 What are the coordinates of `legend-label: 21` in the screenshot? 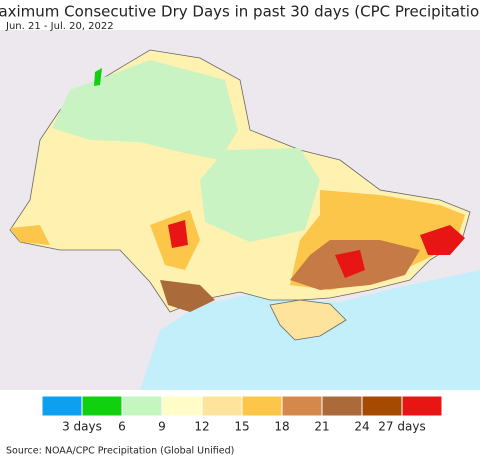 It's located at (321, 427).